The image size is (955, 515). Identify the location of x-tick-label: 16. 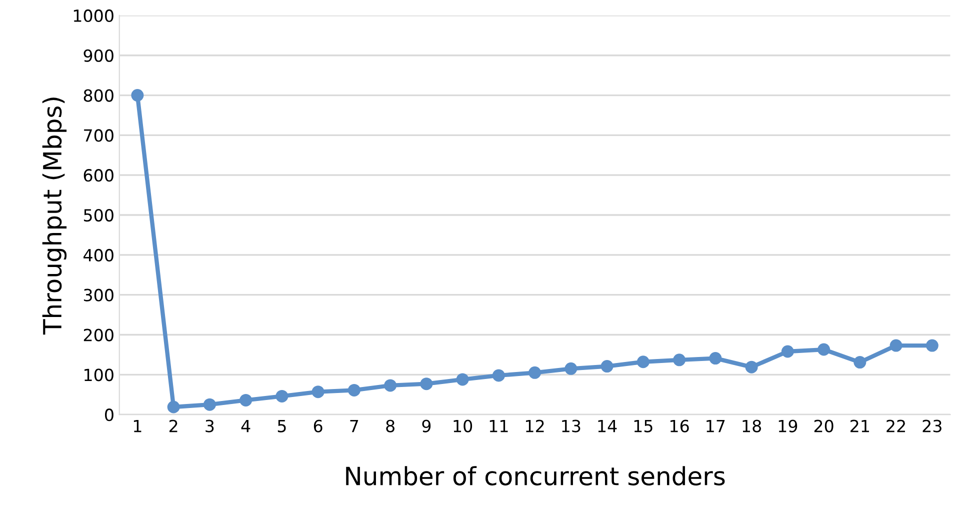
(679, 426).